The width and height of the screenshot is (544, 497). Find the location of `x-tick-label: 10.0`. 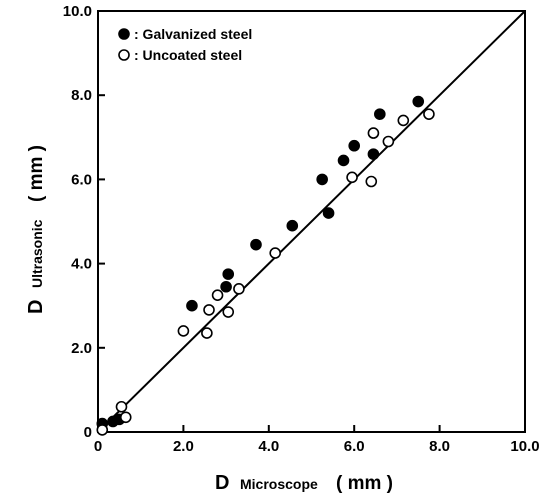

x-tick-label: 10.0 is located at coordinates (524, 446).